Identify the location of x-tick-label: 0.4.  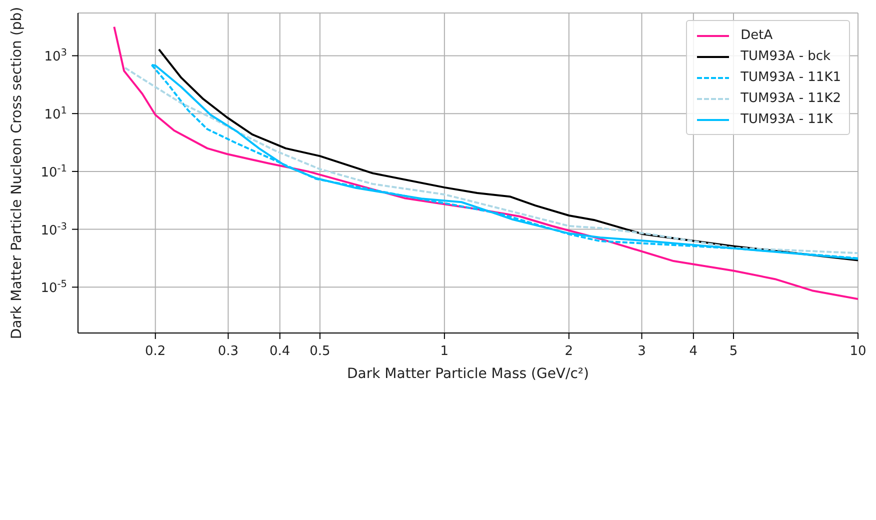
(280, 351).